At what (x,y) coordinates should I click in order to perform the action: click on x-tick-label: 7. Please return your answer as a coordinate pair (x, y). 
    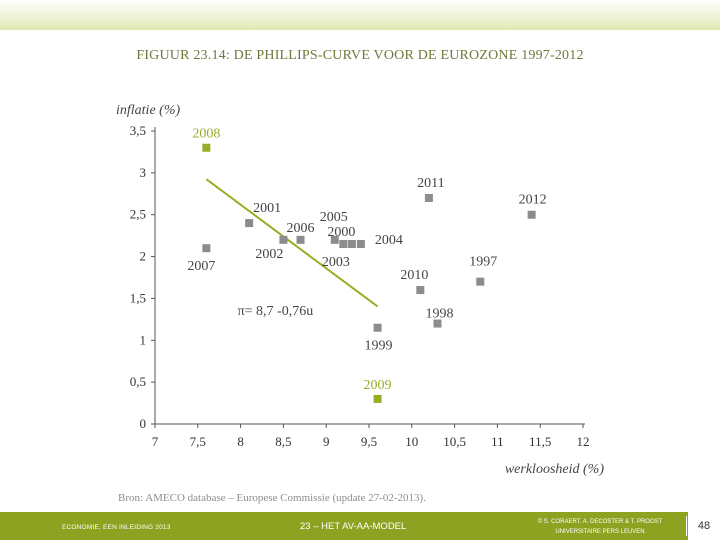
    Looking at the image, I should click on (155, 441).